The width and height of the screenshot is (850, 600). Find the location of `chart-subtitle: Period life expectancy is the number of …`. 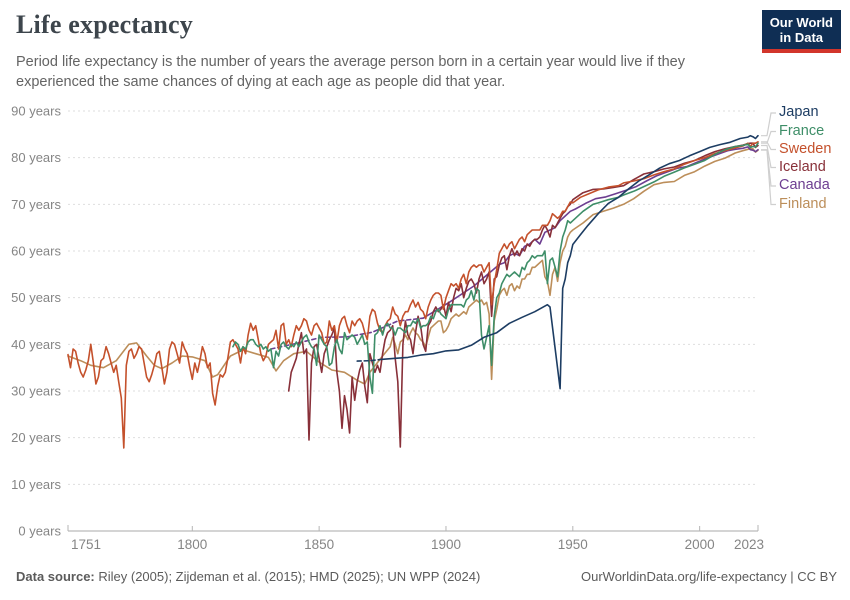

chart-subtitle: Period life expectancy is the number of … is located at coordinates (350, 72).